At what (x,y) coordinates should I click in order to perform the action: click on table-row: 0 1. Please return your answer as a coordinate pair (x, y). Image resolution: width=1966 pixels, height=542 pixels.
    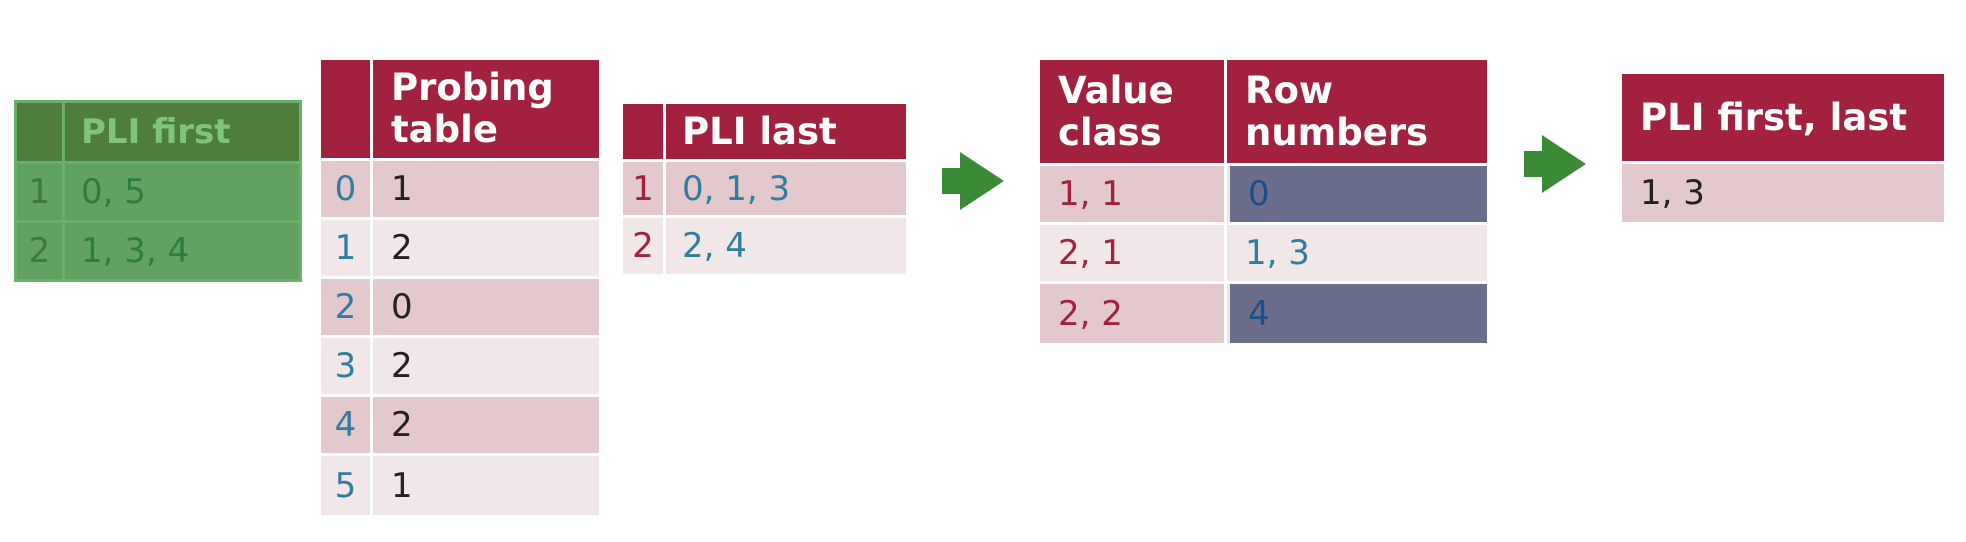
    Looking at the image, I should click on (460, 190).